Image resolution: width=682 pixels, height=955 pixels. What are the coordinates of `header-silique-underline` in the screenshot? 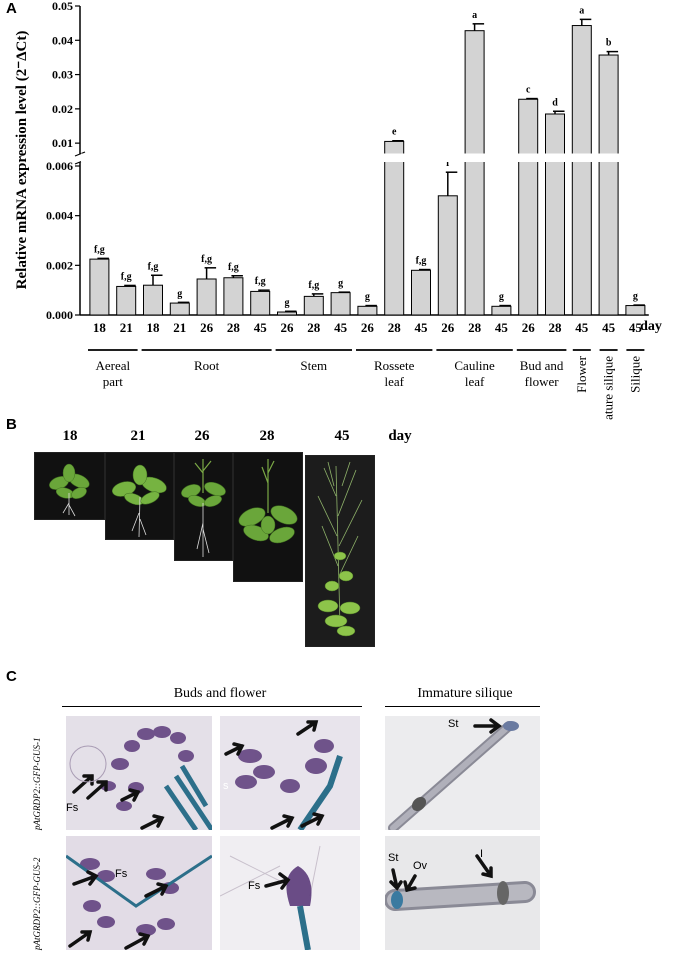 It's located at (462, 706).